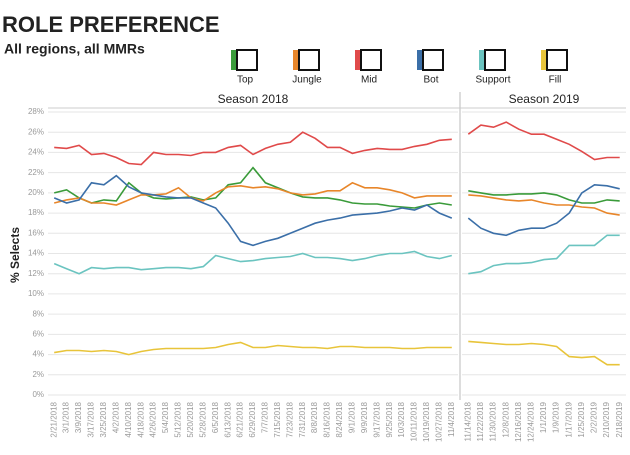  Describe the element at coordinates (530, 421) in the screenshot. I see `x-tick-label: 12/24/2018` at that location.